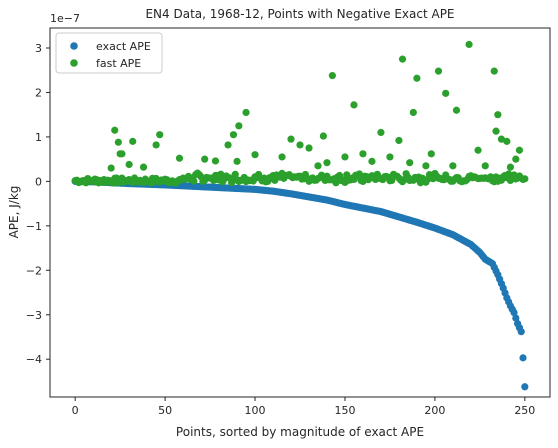  I want to click on legend: exact APE fast APE, so click(109, 53).